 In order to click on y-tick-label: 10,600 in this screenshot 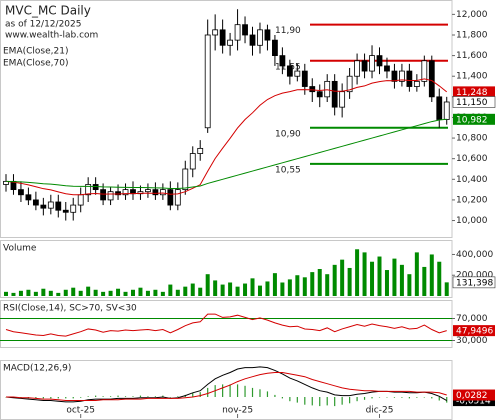, I will do `click(472, 159)`.